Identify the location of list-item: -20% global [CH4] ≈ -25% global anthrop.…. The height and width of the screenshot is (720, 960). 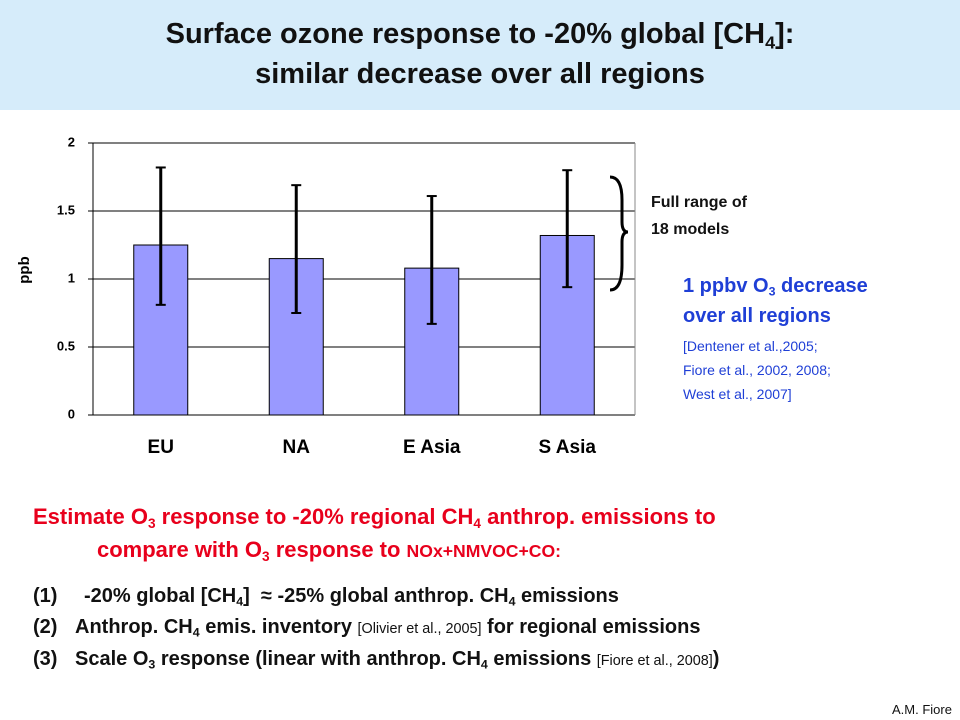
(351, 596).